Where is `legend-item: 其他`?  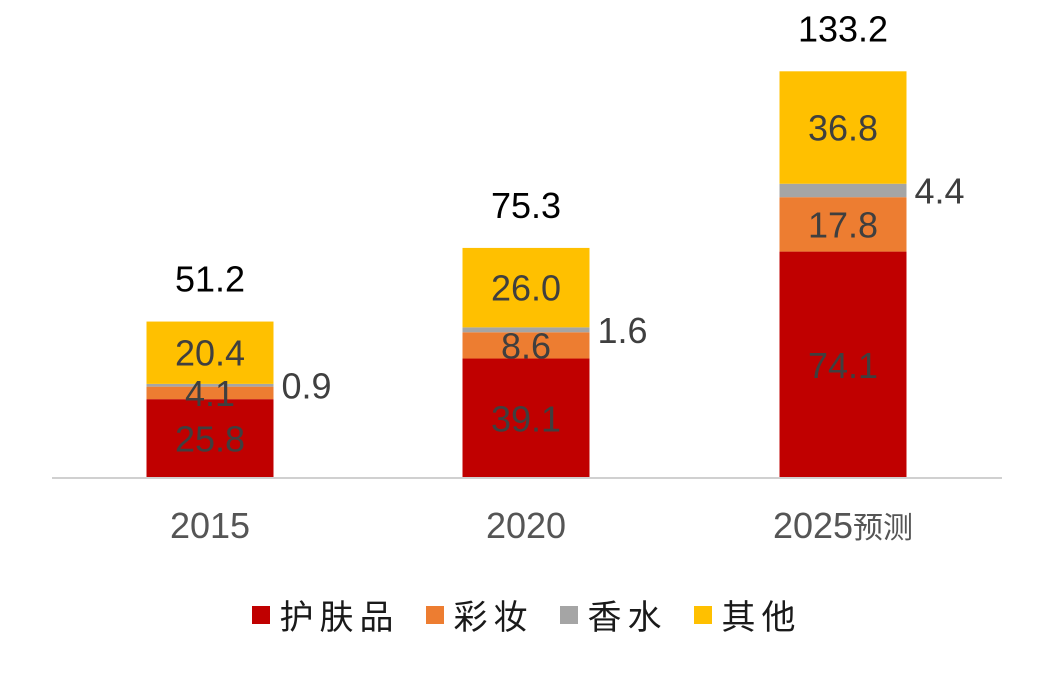
legend-item: 其他 is located at coordinates (747, 614).